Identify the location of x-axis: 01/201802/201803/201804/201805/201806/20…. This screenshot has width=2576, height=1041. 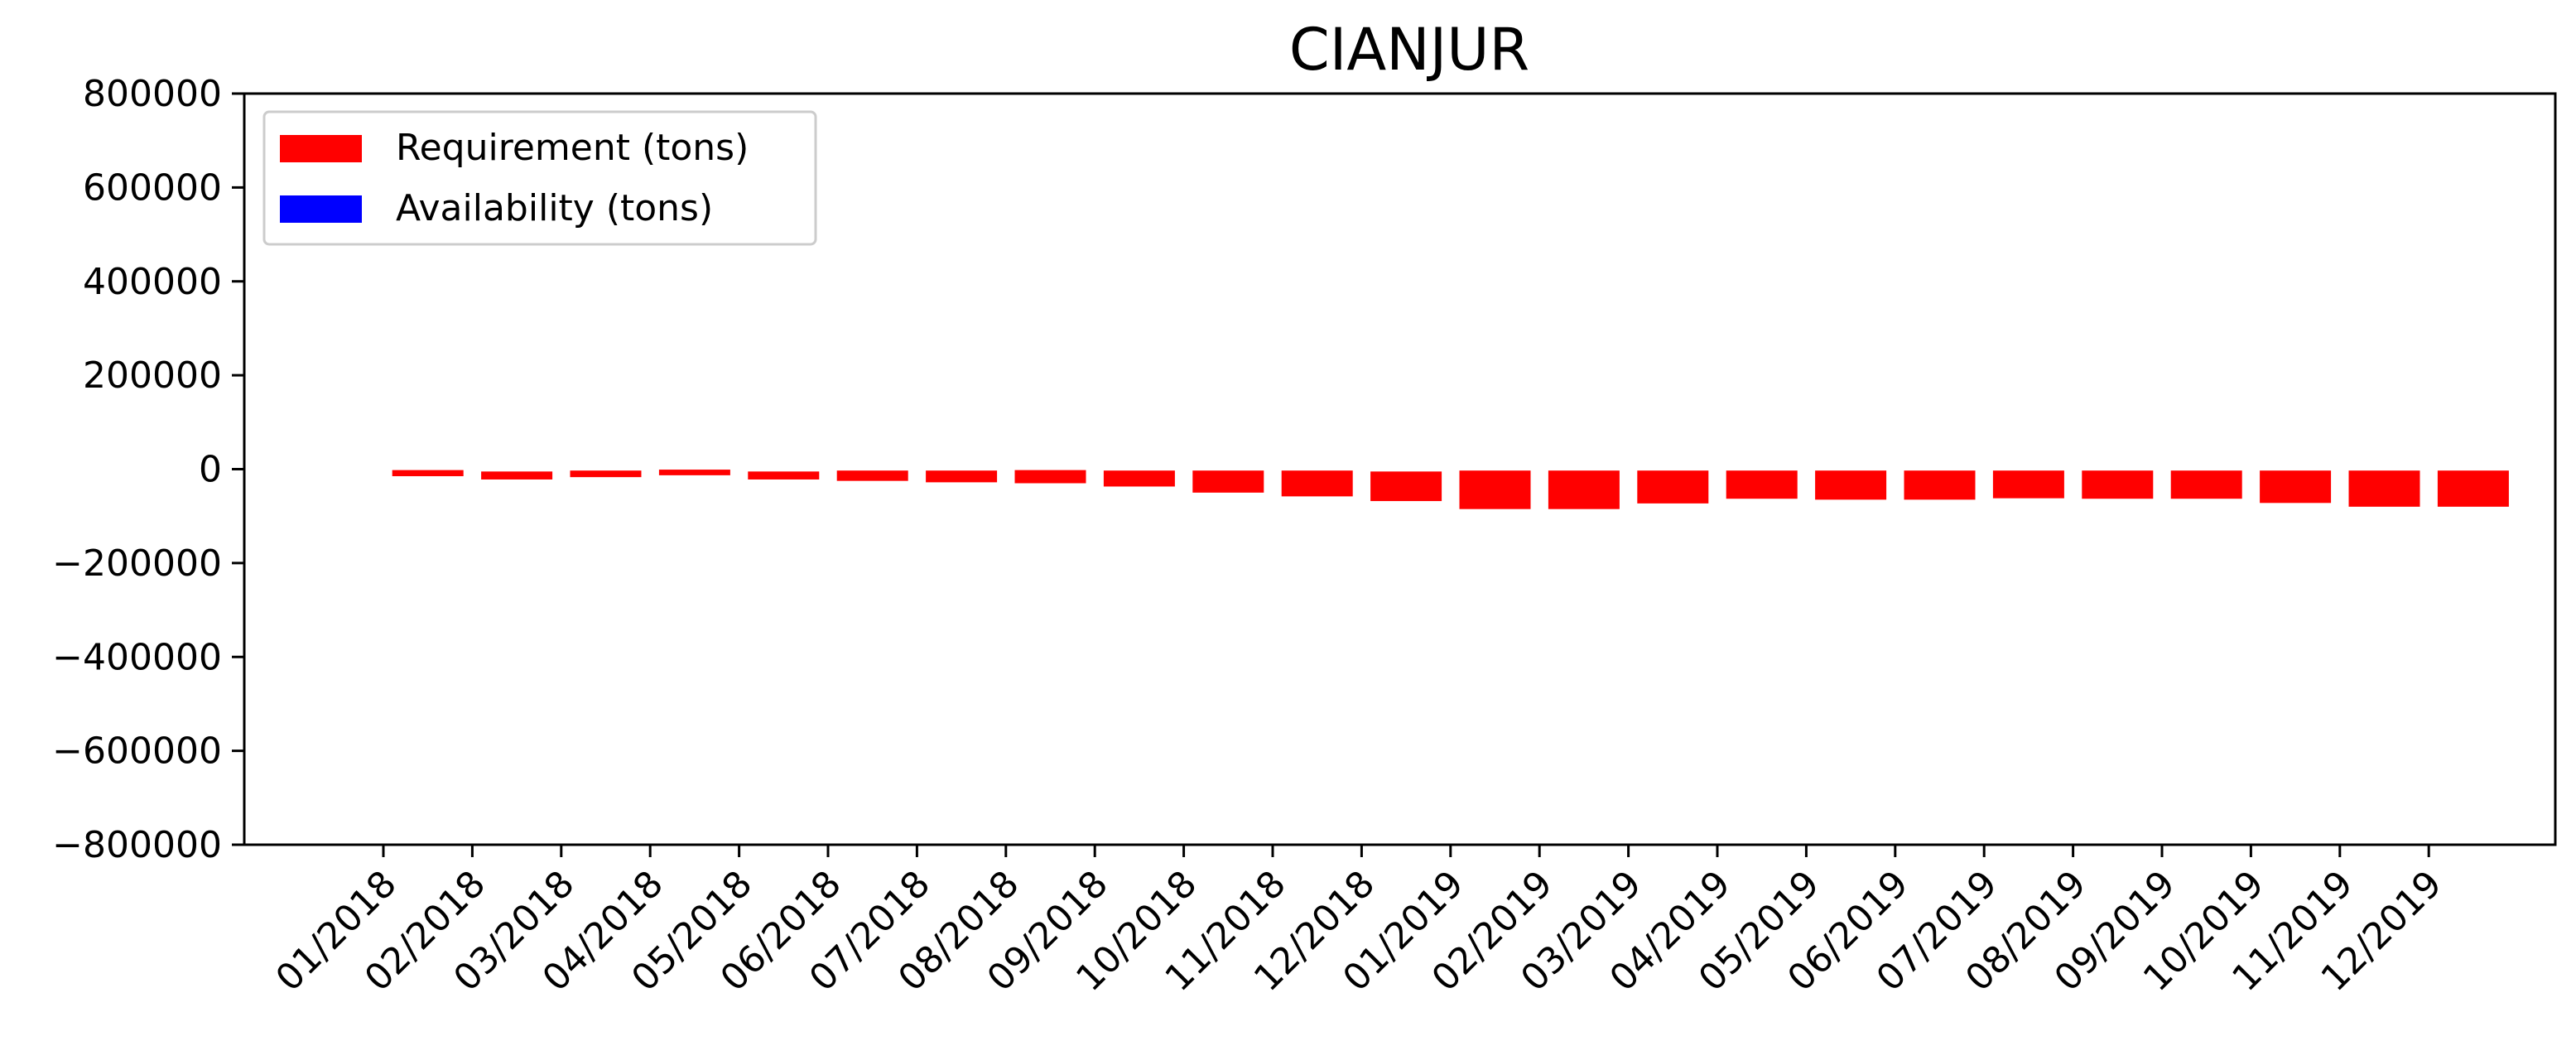
(1358, 923).